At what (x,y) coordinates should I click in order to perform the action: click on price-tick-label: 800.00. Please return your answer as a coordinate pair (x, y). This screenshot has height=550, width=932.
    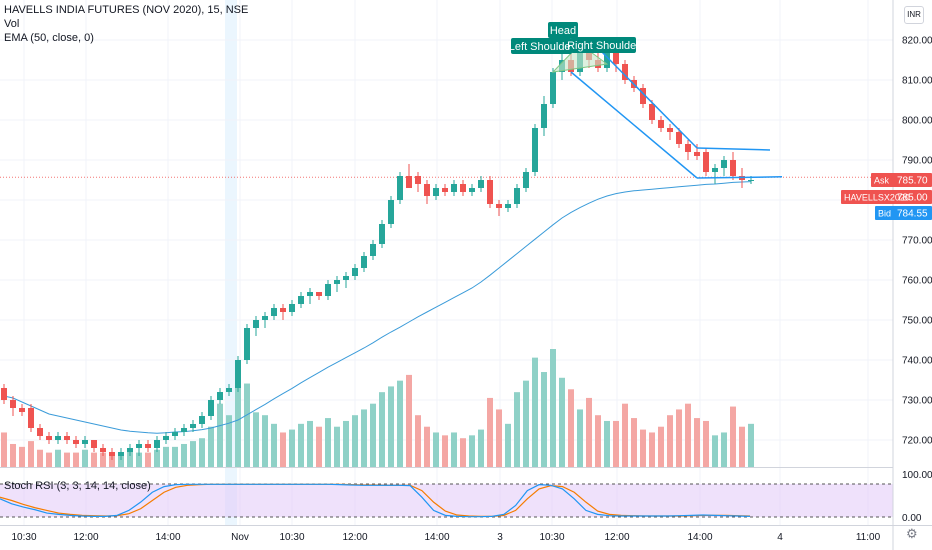
    Looking at the image, I should click on (917, 121).